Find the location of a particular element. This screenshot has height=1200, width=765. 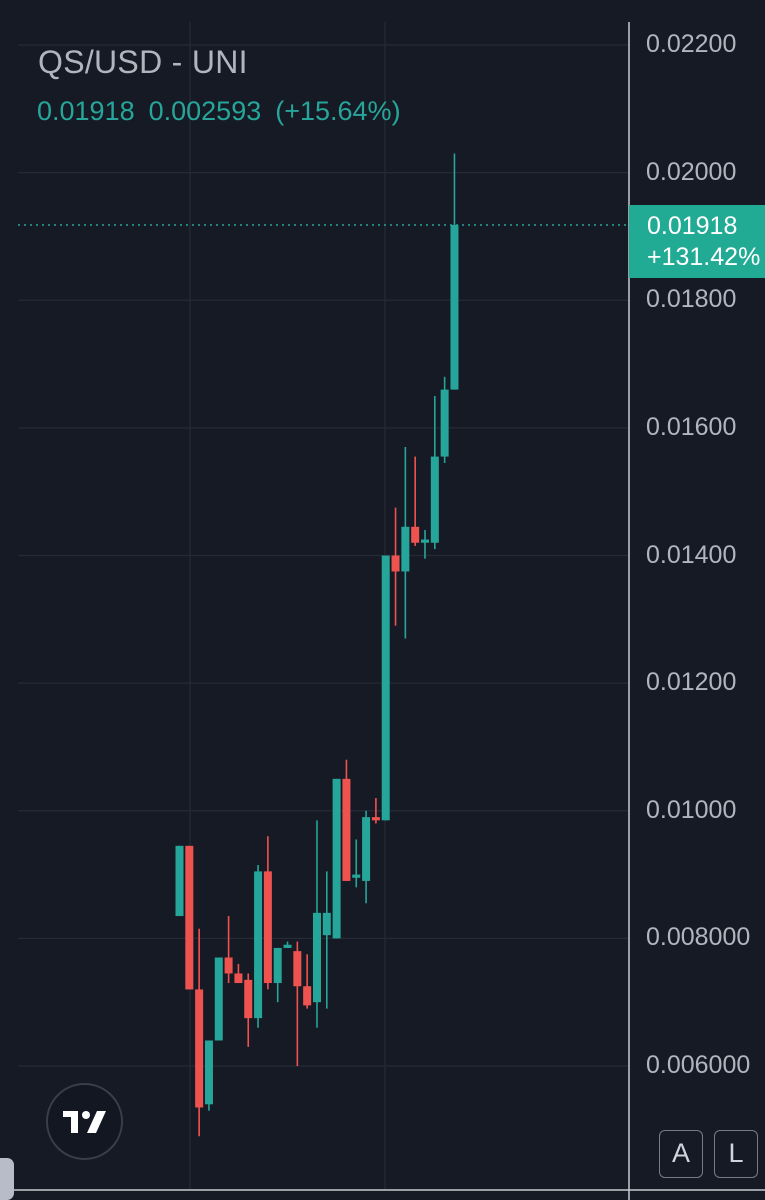

price-tick-label: 0.01800 is located at coordinates (691, 299).